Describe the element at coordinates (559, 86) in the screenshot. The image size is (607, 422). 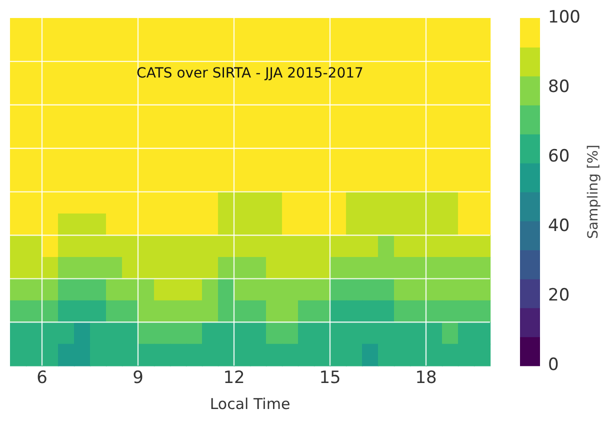
I see `color-bar-label: 80` at that location.